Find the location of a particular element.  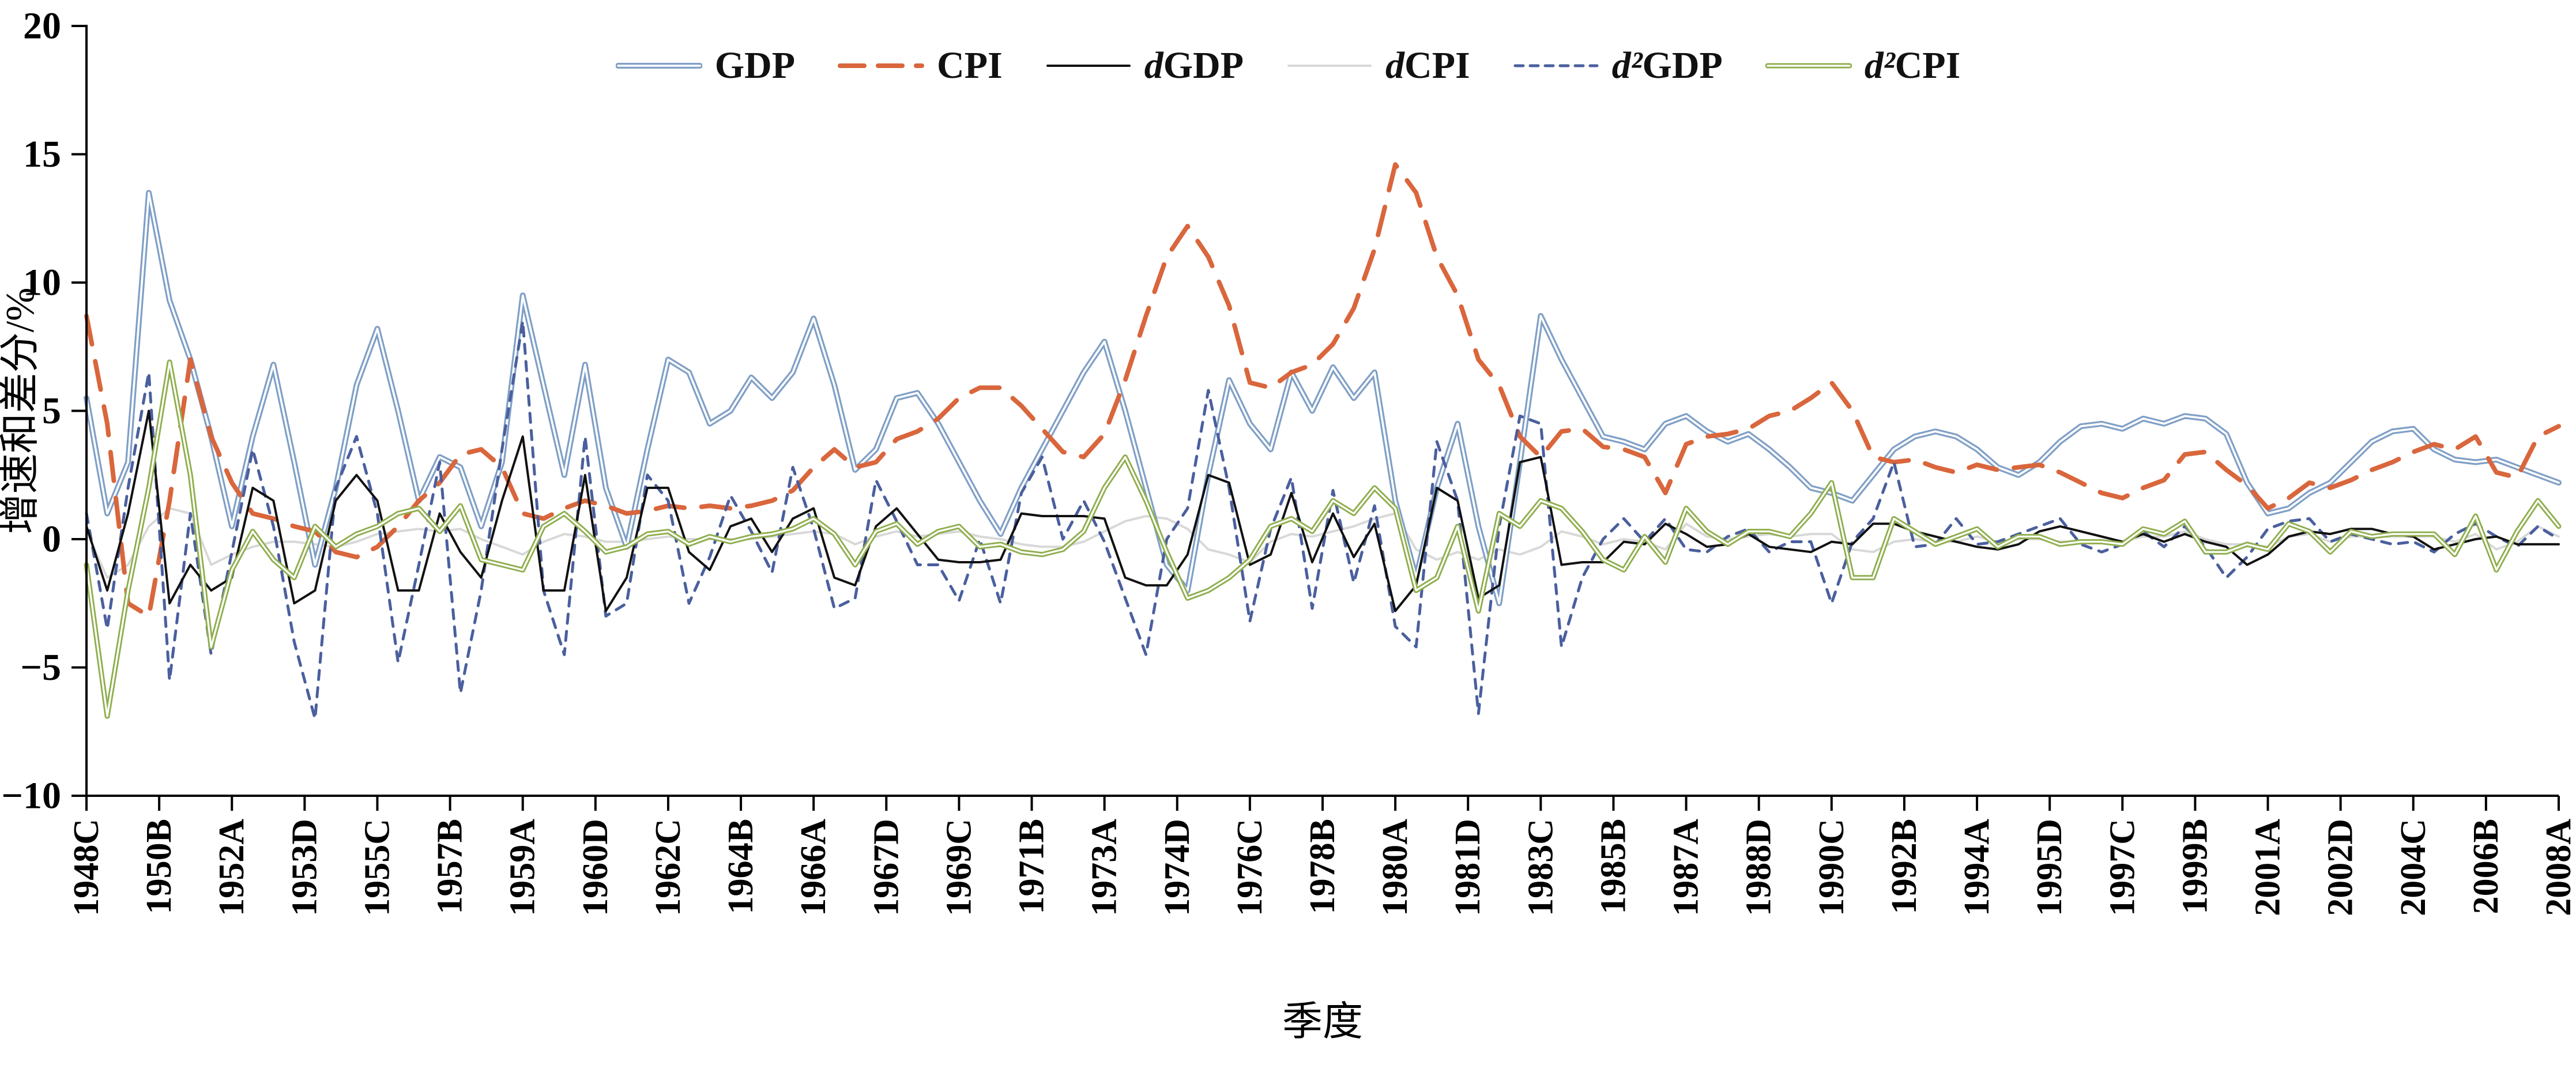

x-tick-label: 1957B is located at coordinates (450, 866).